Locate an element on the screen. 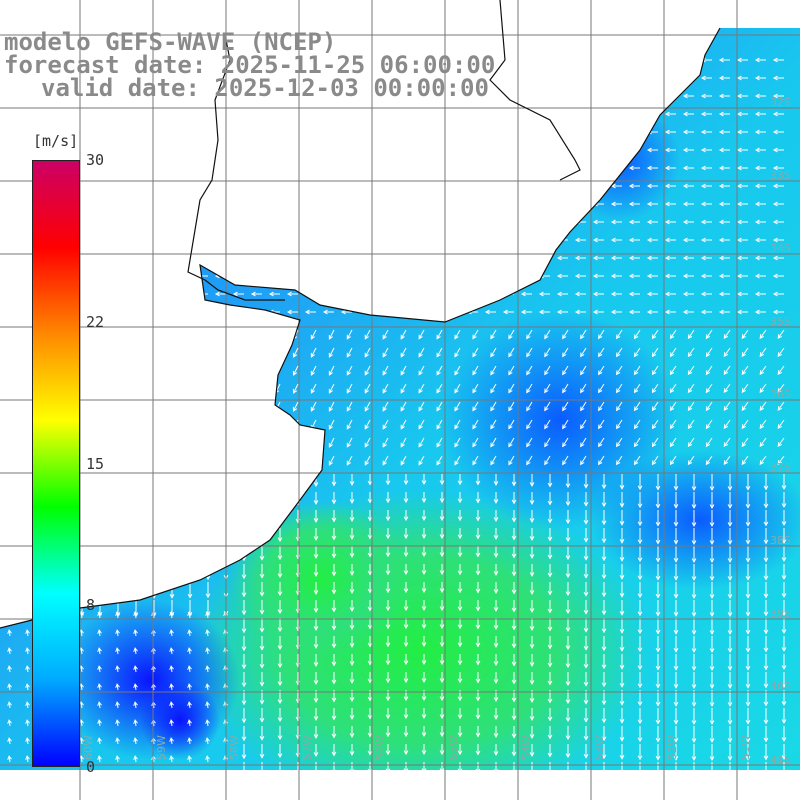 The width and height of the screenshot is (800, 800). latitude-label: 34S is located at coordinates (780, 248).